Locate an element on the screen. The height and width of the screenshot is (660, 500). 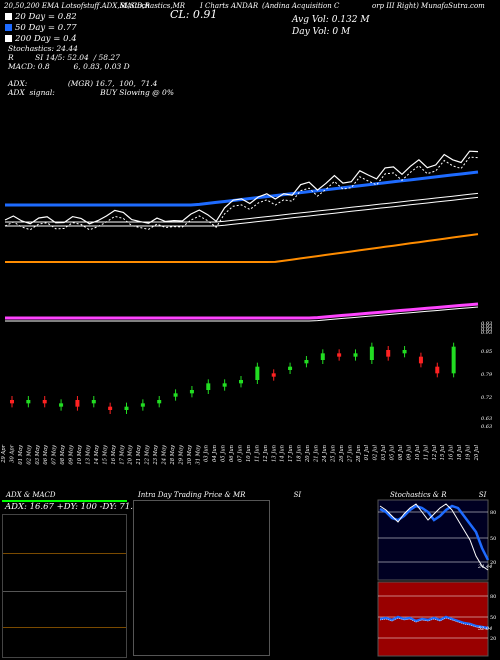
rsi-bottom-bg is located at coordinates (433, 619).